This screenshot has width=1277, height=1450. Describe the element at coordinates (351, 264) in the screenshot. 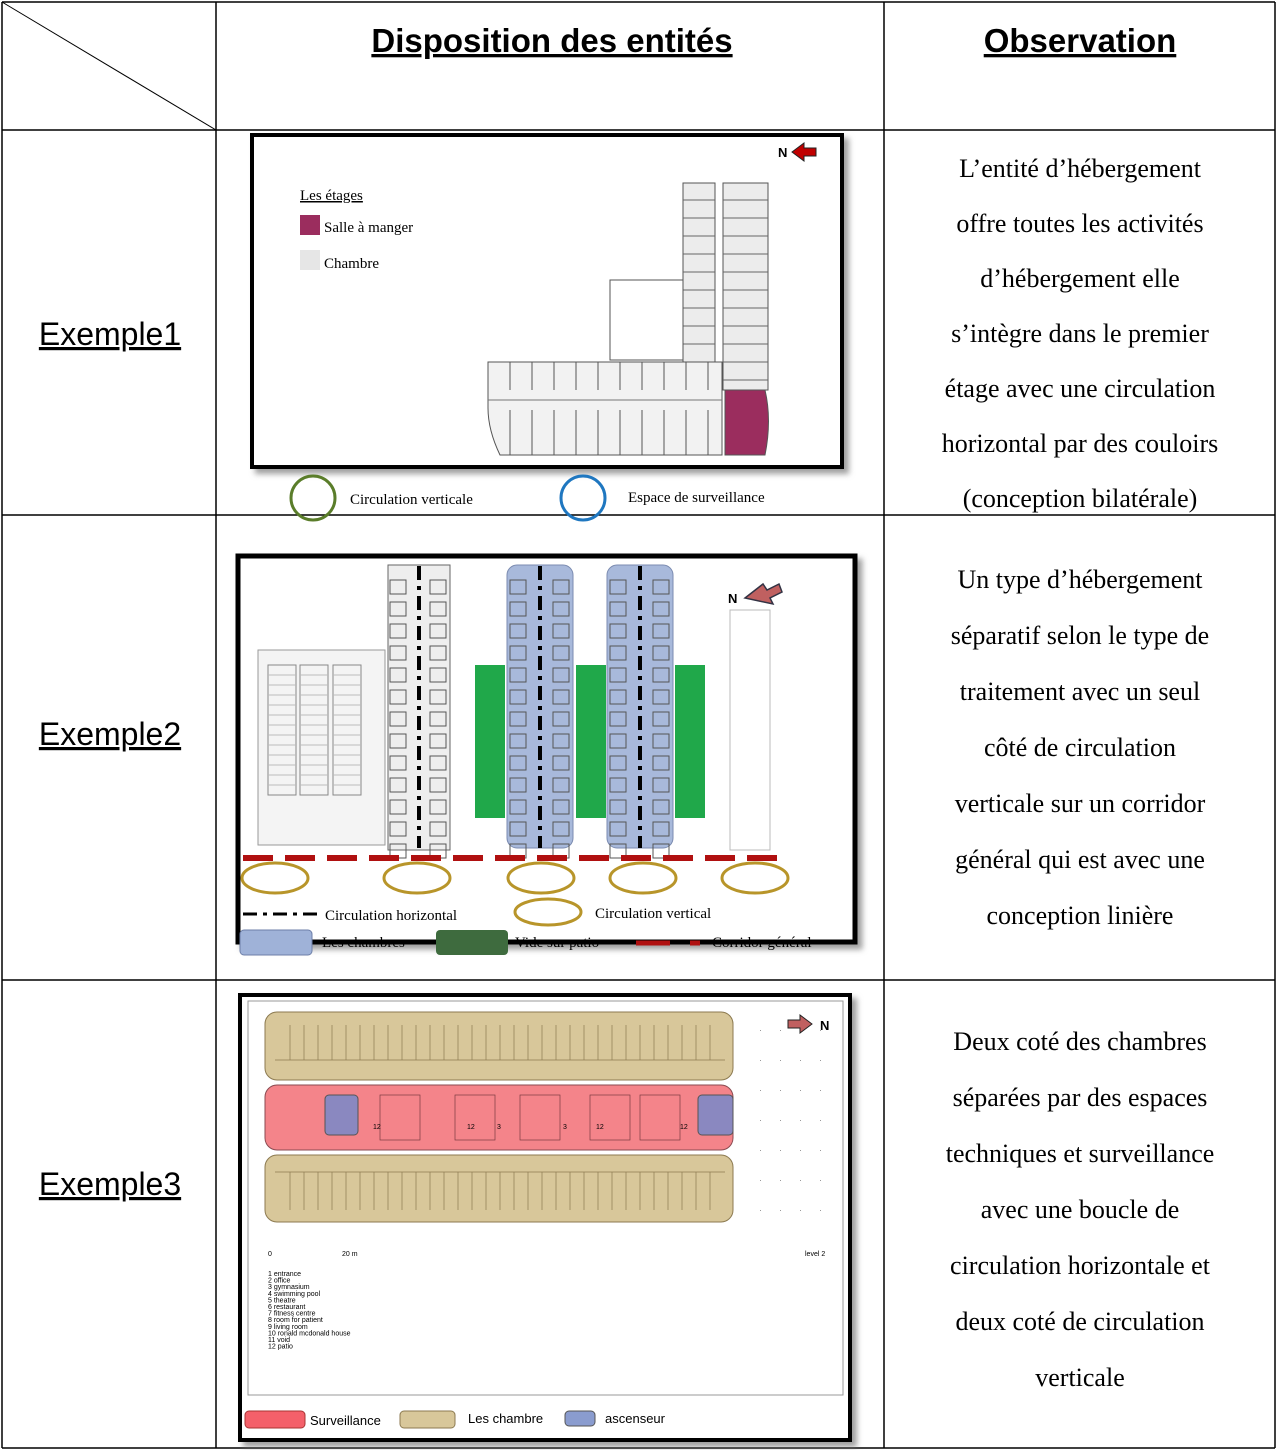

I see `legend-label: Chambre` at that location.